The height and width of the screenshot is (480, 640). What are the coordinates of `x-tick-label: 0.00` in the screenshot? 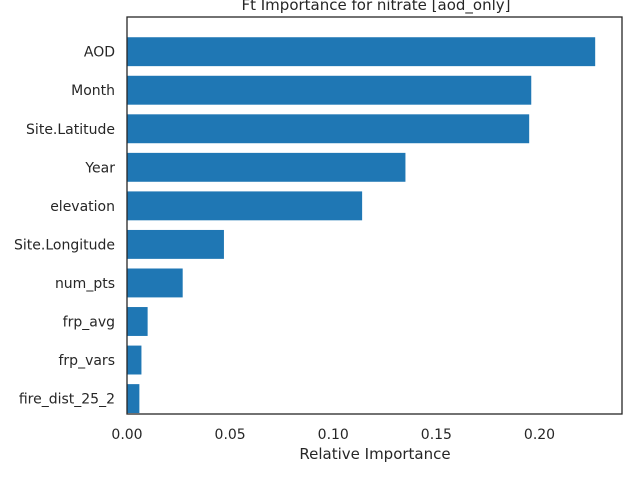 It's located at (126, 435).